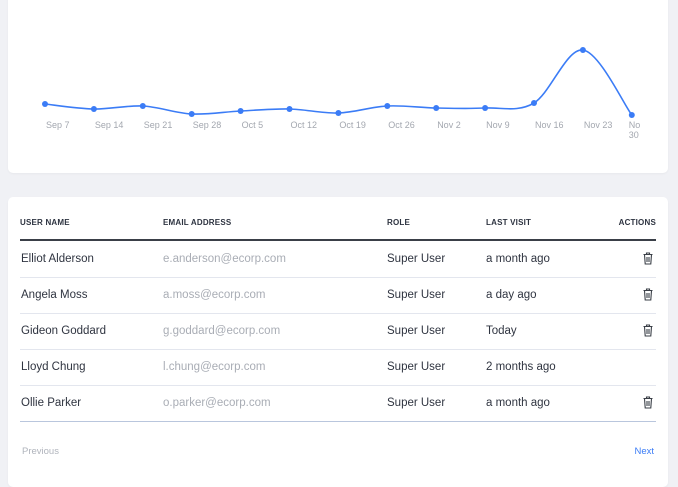  Describe the element at coordinates (352, 125) in the screenshot. I see `x-tick-label: Oct 19` at that location.